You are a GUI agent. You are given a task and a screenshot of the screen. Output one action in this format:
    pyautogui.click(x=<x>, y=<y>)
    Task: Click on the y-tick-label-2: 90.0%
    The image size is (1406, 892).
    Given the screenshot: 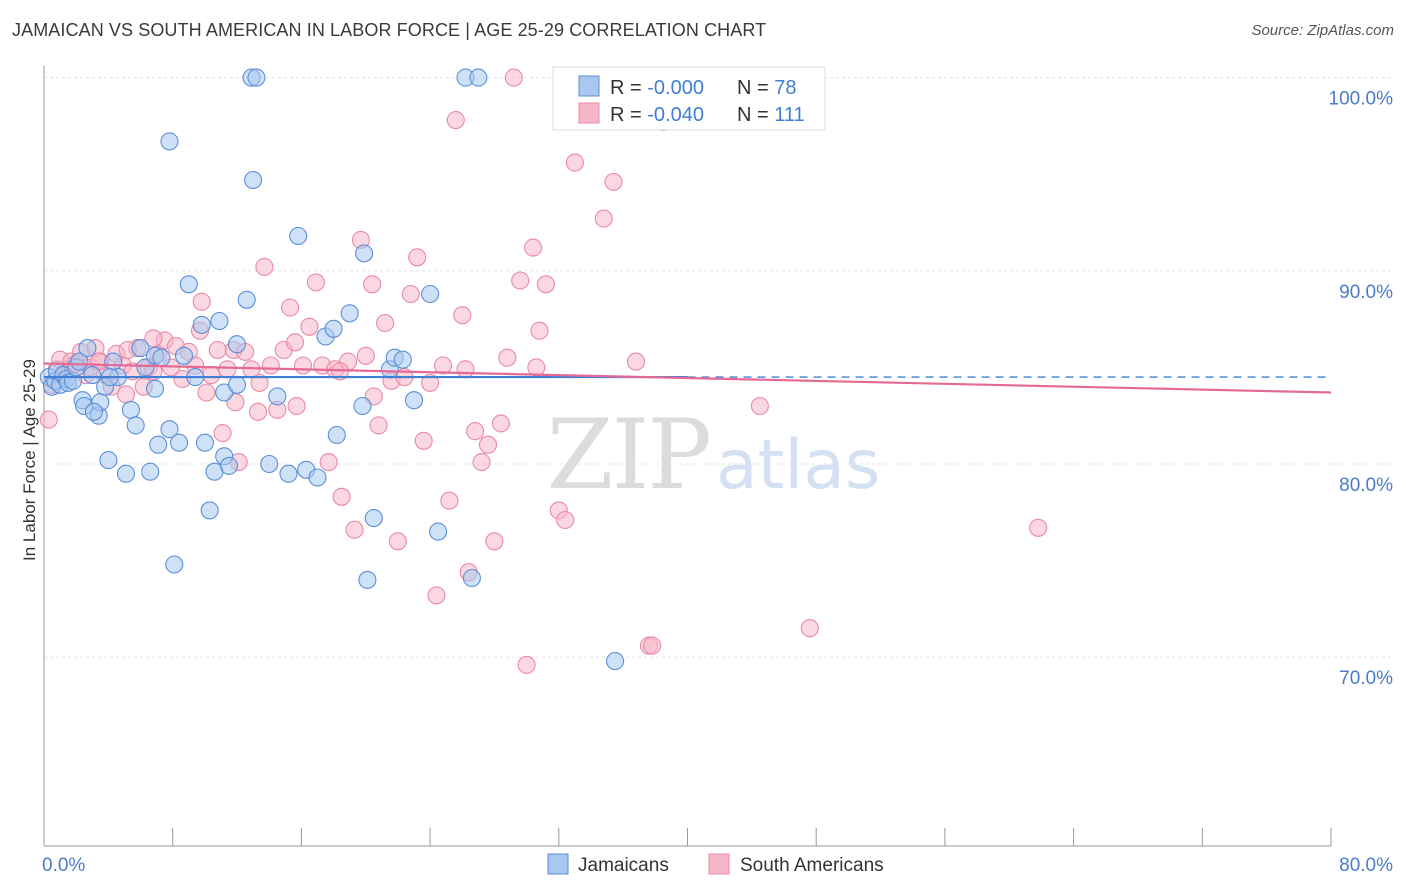 What is the action you would take?
    pyautogui.click(x=1366, y=292)
    